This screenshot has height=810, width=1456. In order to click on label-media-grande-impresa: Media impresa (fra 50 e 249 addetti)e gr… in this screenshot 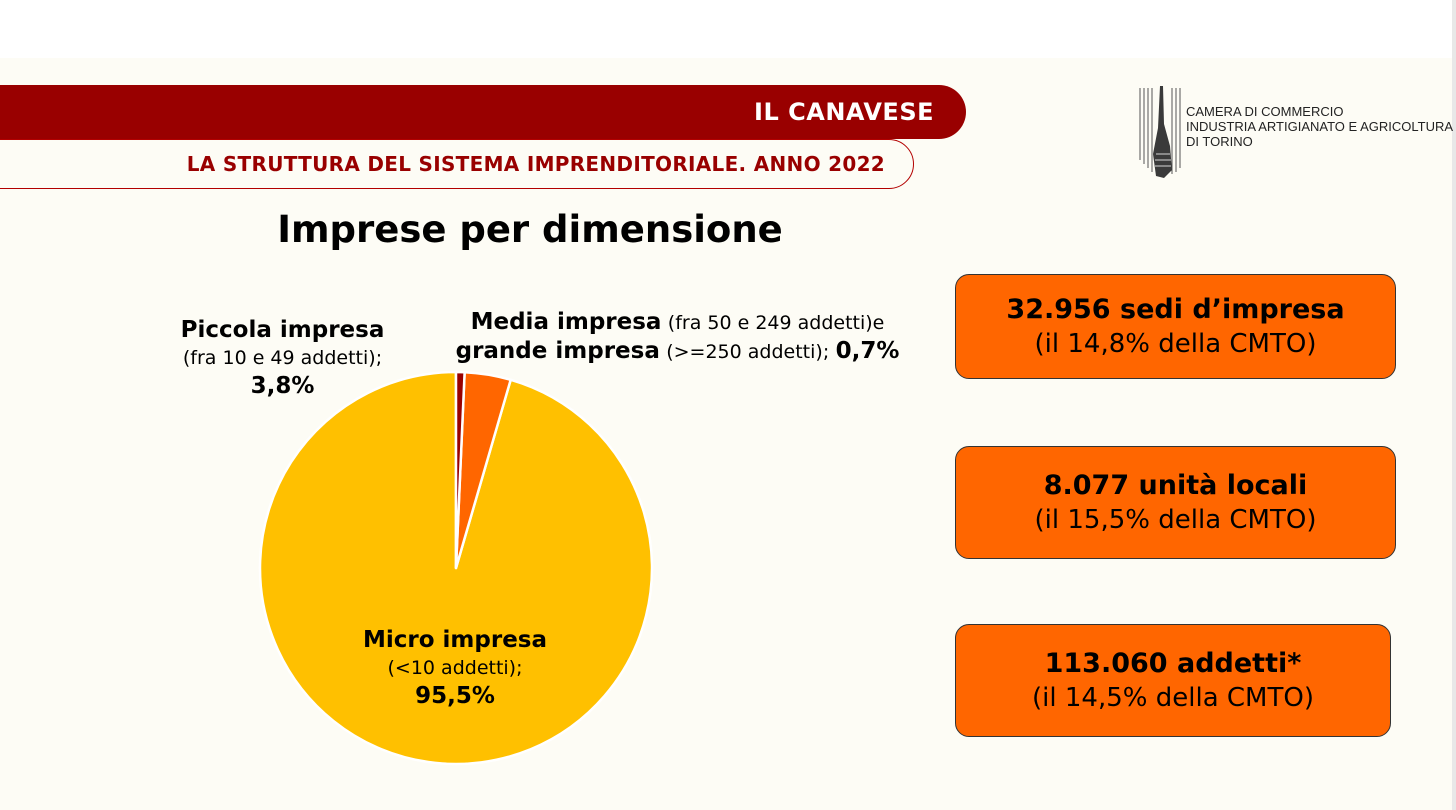, I will do `click(677, 337)`.